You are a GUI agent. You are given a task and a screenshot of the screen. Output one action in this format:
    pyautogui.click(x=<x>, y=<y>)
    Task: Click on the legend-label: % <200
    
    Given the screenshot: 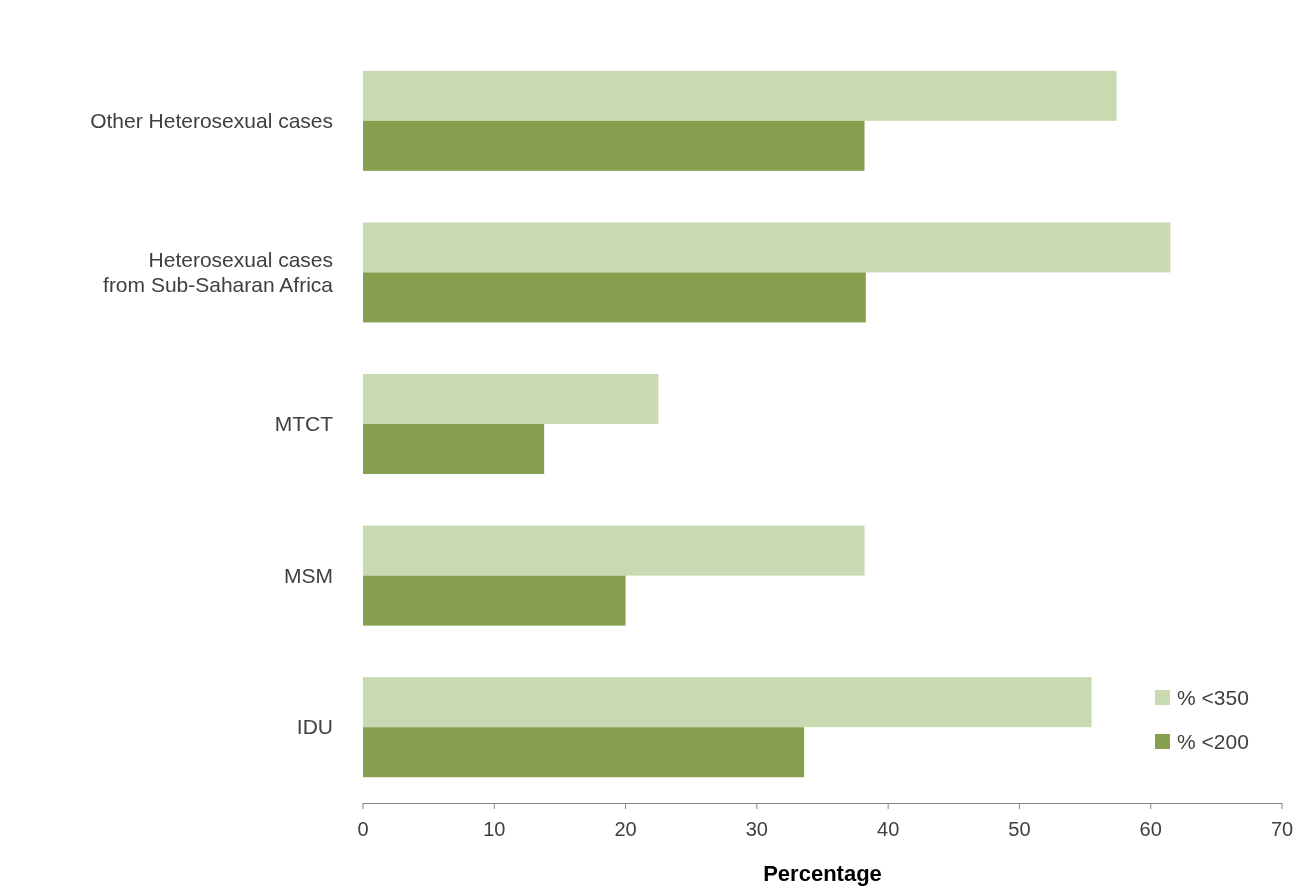 What is the action you would take?
    pyautogui.click(x=1213, y=741)
    